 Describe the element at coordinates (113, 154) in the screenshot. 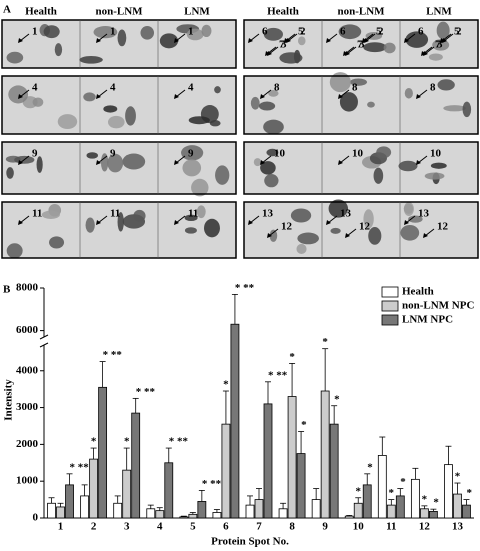

I see `spot-label: 9` at that location.